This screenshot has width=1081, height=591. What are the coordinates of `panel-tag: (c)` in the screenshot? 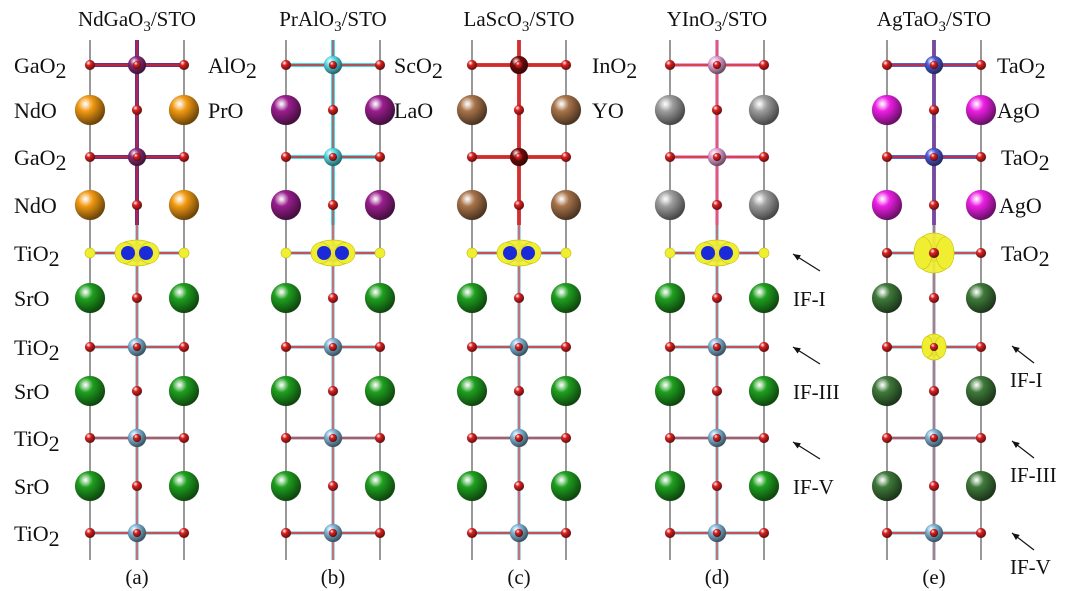 It's located at (518, 577).